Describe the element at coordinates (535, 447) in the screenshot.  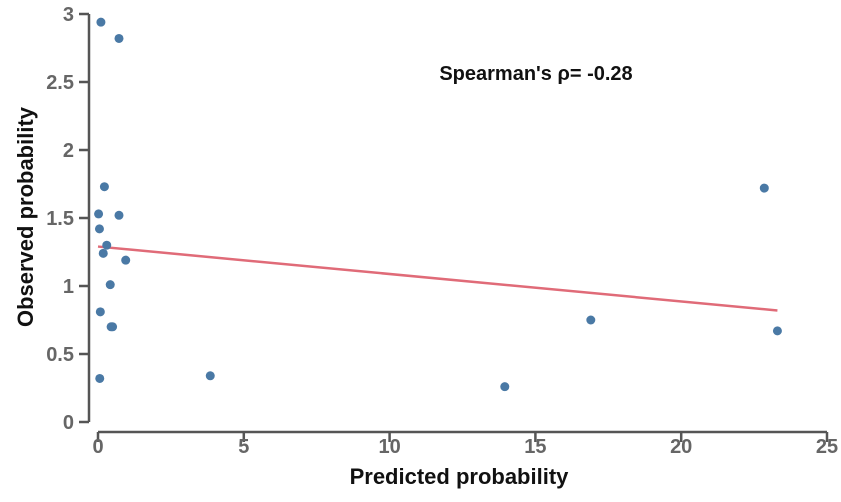
I see `x-tick-label: 15` at that location.